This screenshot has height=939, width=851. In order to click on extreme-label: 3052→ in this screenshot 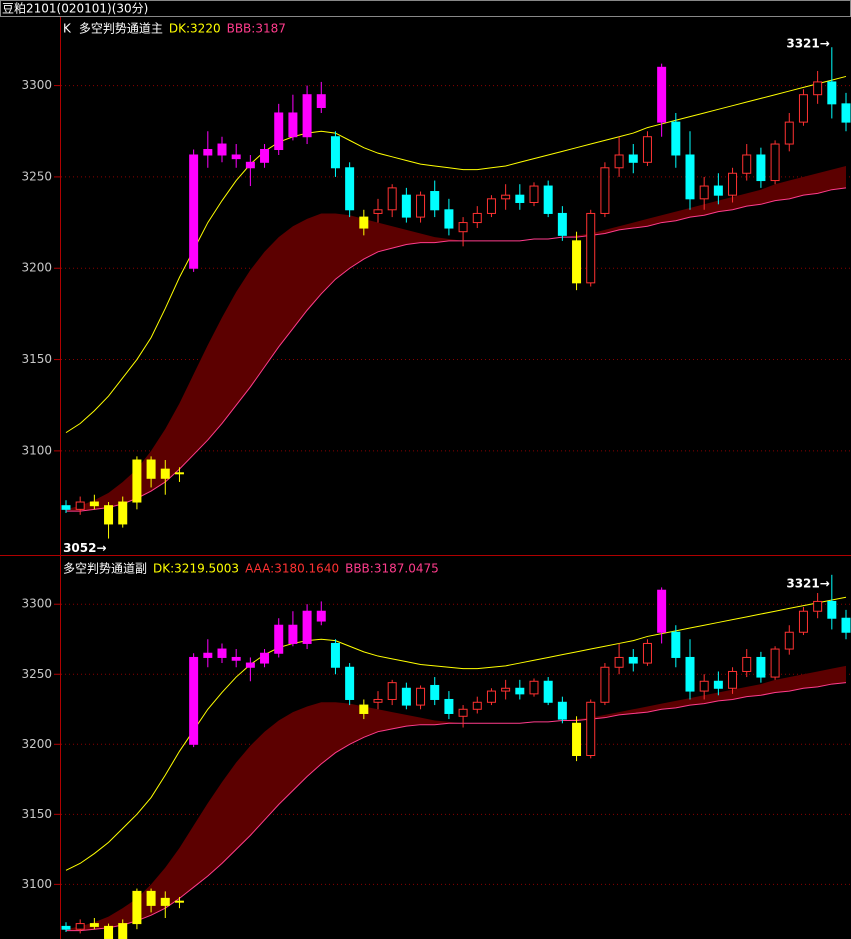, I will do `click(84, 548)`.